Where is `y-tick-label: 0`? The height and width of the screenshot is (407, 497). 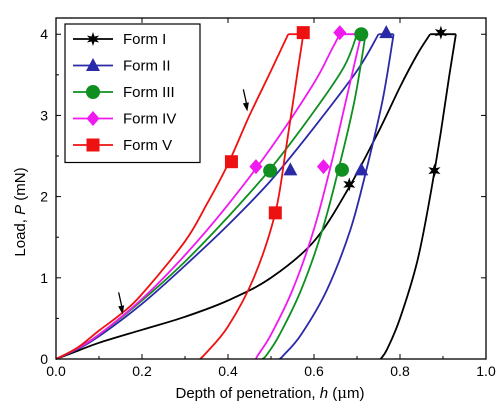
y-tick-label: 0 is located at coordinates (44, 359).